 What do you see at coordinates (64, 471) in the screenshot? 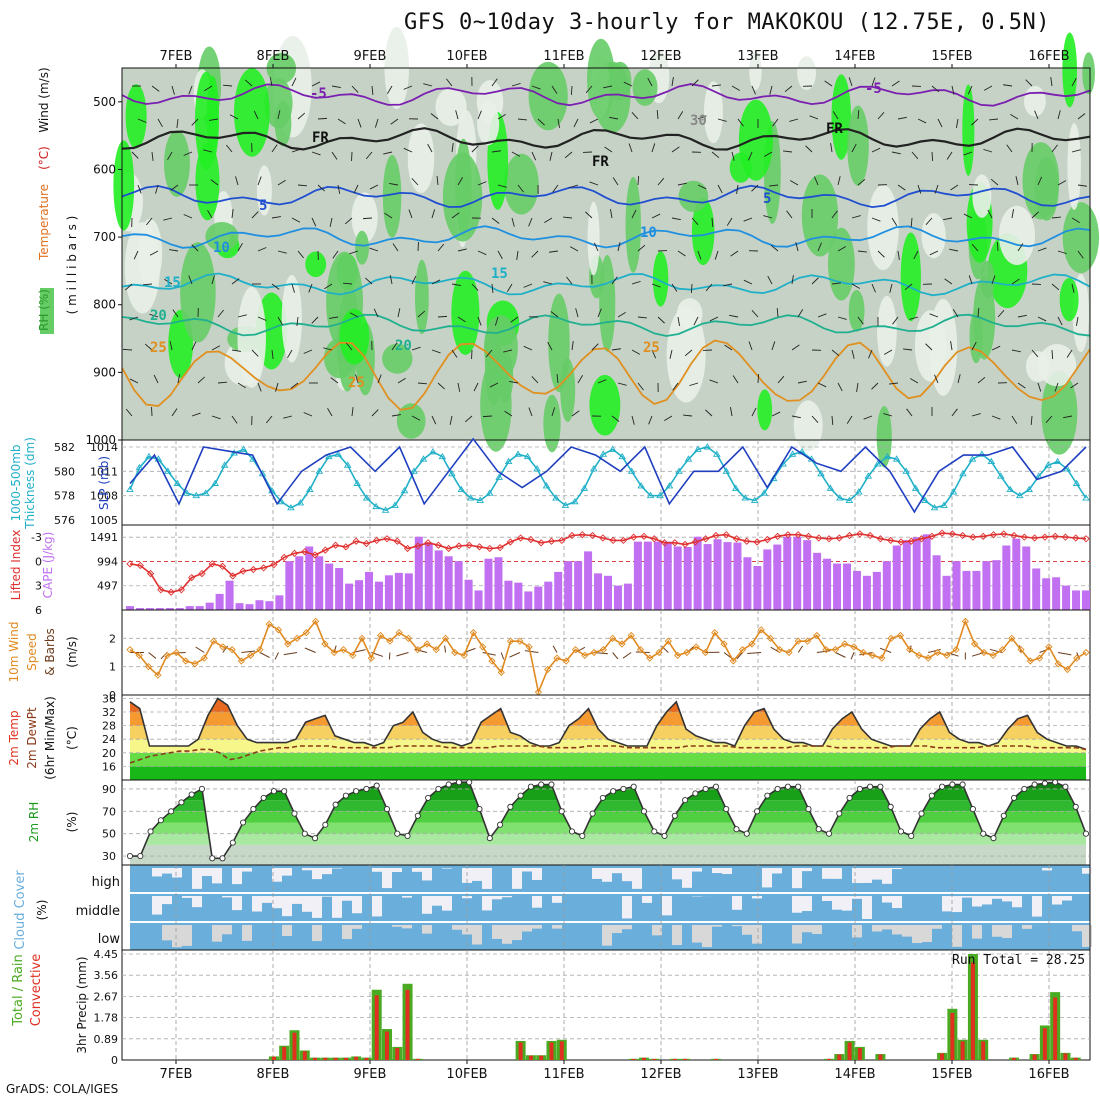
I see `thickness-tick-label: 580` at bounding box center [64, 471].